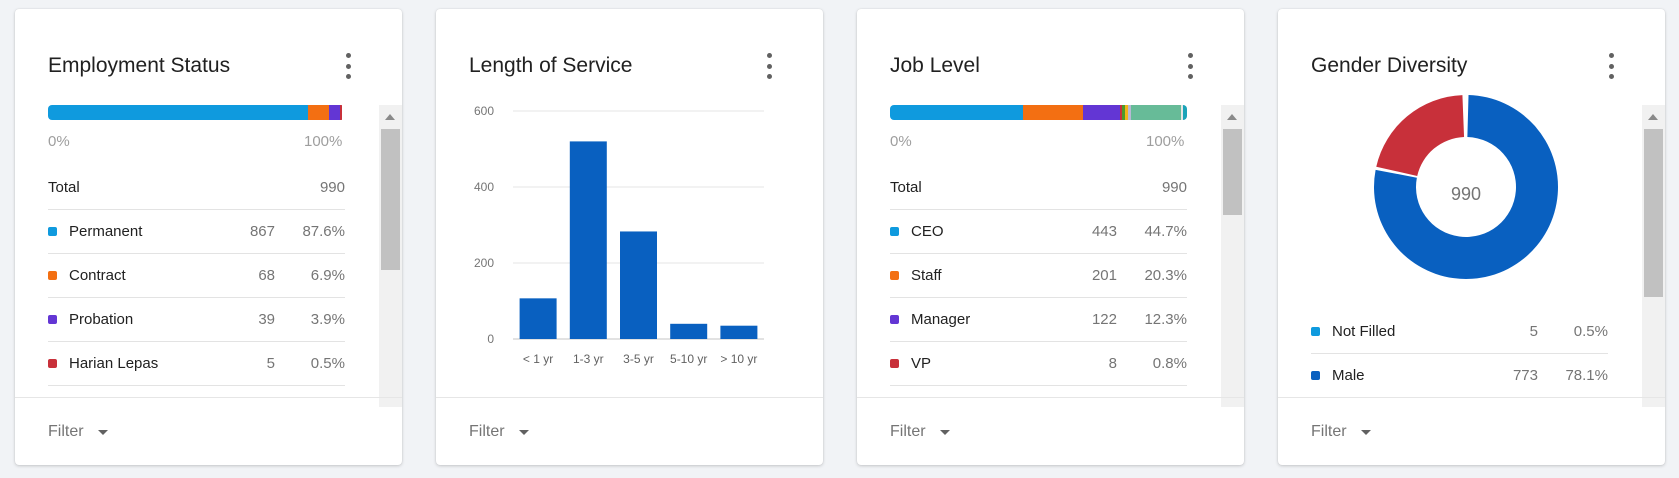 This screenshot has width=1679, height=478. I want to click on card-title: Employment Status, so click(139, 65).